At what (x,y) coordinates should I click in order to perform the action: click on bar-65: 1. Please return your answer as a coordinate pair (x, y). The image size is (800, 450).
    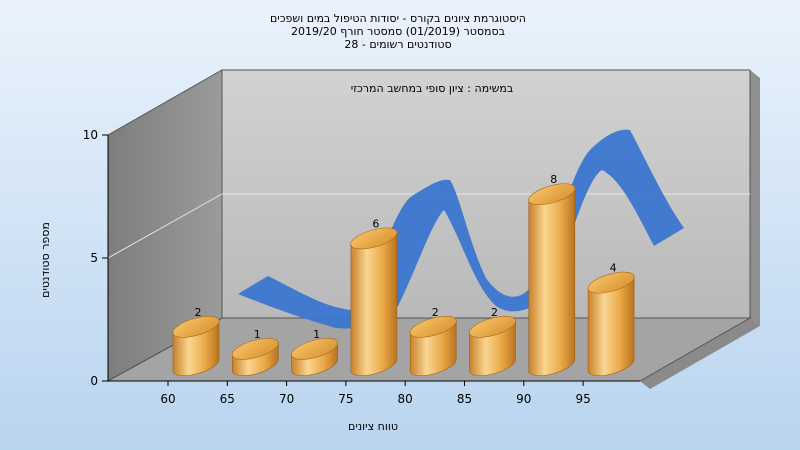
    Looking at the image, I should click on (255, 352).